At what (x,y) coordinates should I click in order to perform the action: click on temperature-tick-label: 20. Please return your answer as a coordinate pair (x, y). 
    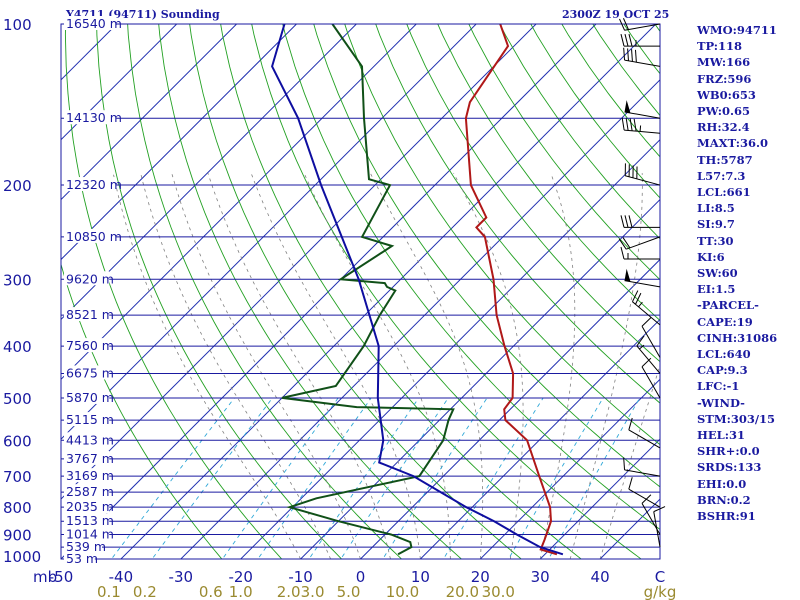
    Looking at the image, I should click on (480, 577).